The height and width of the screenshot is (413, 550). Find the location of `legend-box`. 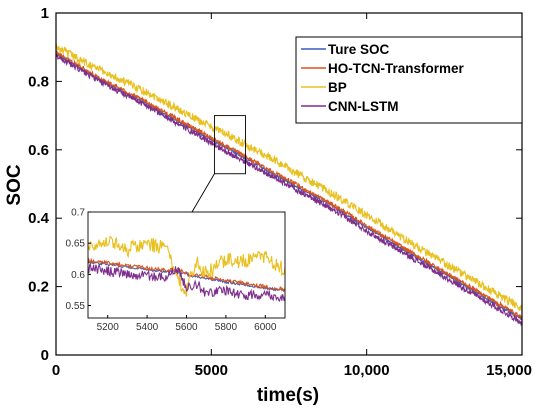

legend-box is located at coordinates (409, 80).